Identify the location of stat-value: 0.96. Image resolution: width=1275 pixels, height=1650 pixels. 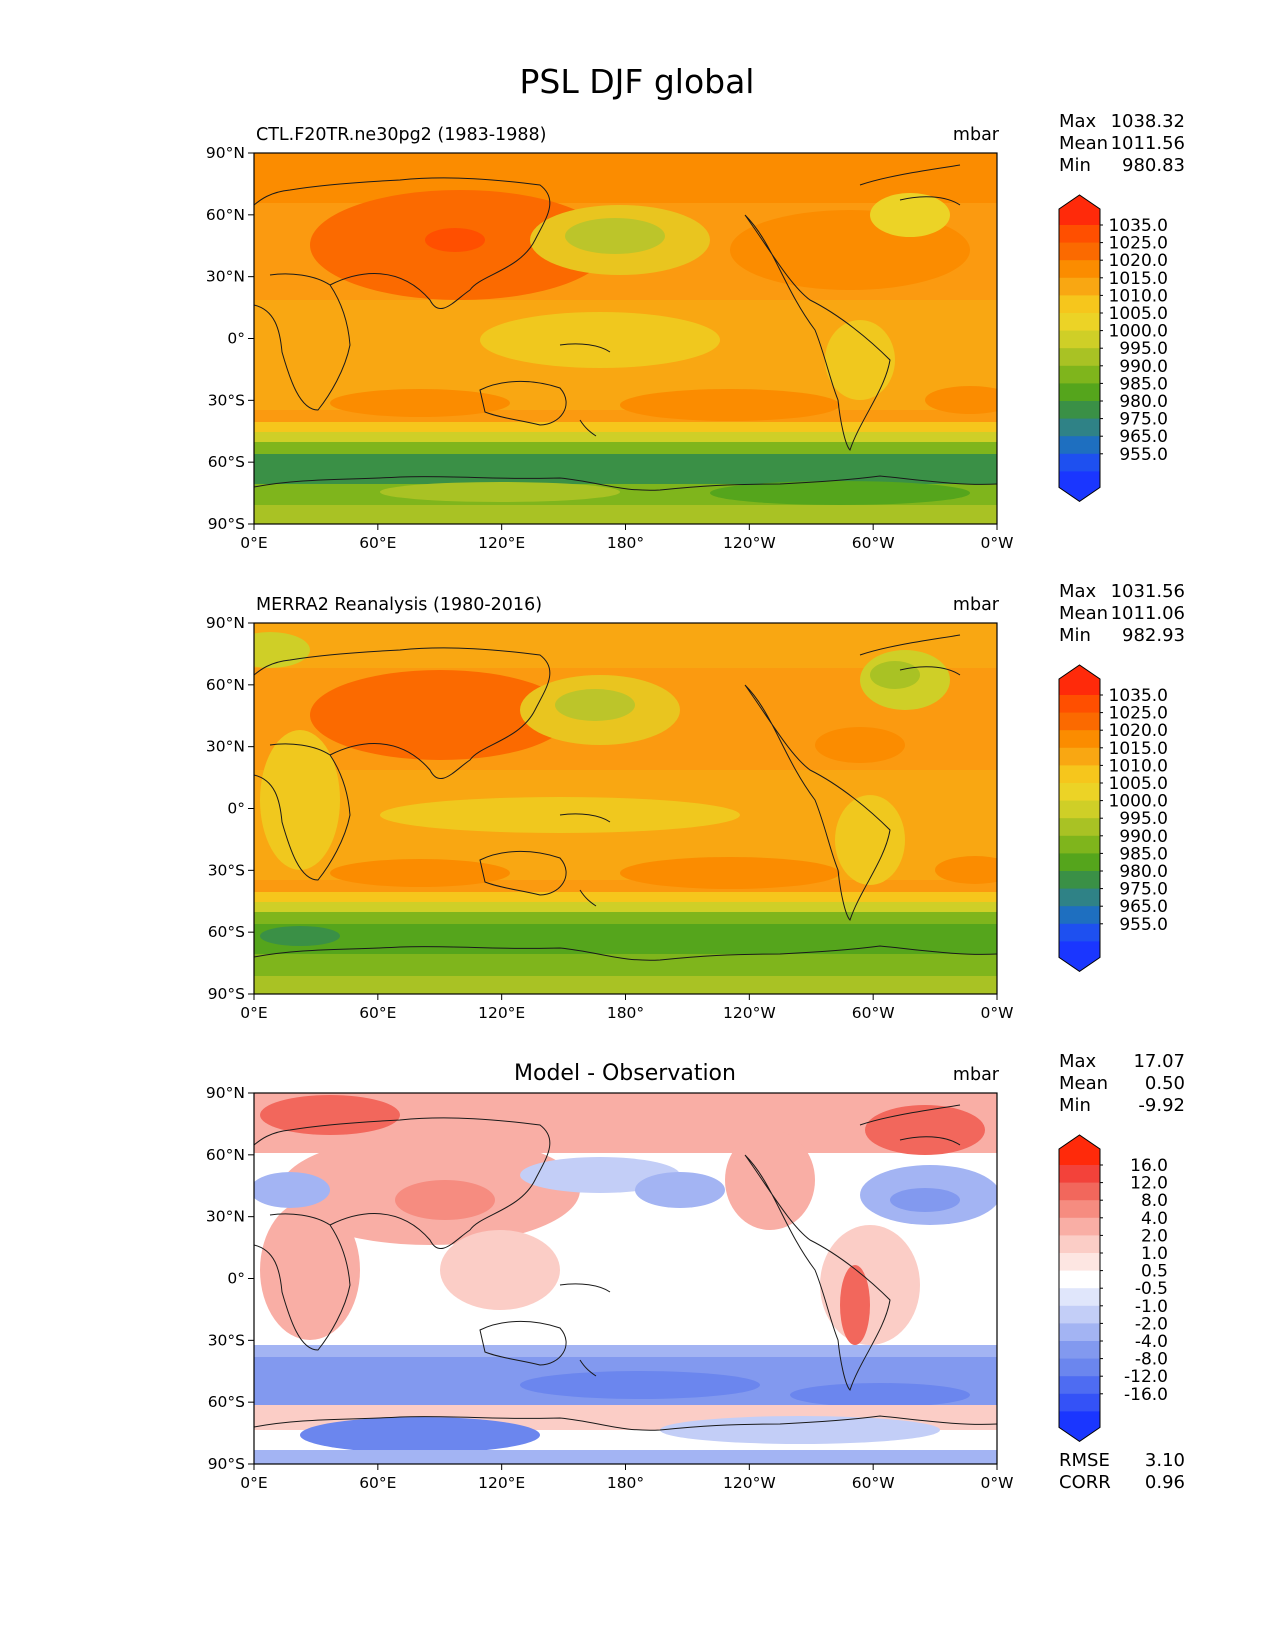
(1165, 1482).